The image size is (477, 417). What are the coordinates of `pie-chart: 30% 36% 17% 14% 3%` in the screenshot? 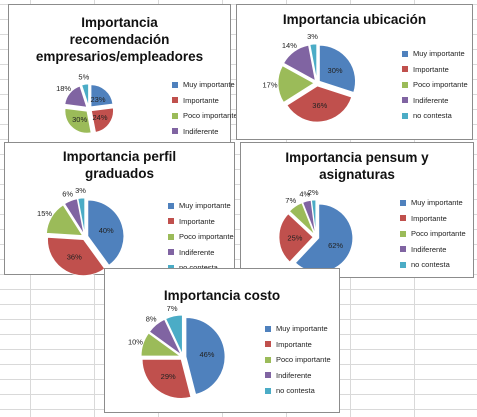 It's located at (309, 77).